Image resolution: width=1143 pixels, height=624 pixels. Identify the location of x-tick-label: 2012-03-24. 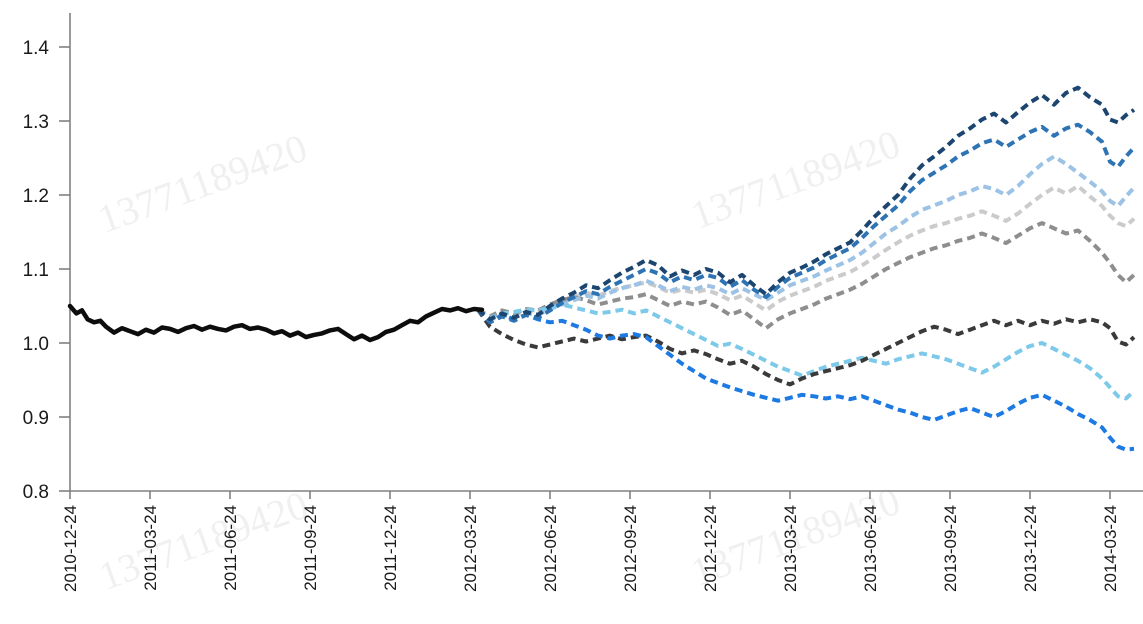
(470, 548).